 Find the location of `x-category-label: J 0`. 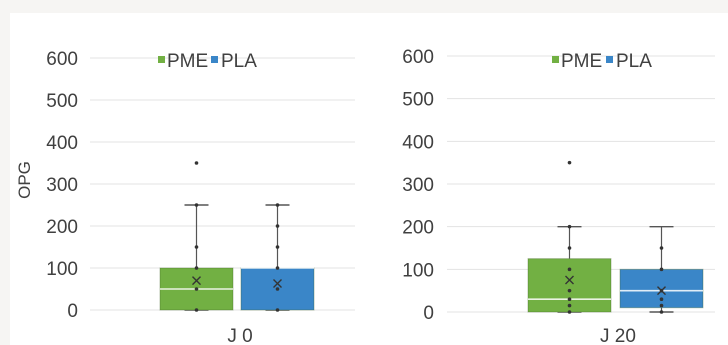

x-category-label: J 0 is located at coordinates (239, 335).